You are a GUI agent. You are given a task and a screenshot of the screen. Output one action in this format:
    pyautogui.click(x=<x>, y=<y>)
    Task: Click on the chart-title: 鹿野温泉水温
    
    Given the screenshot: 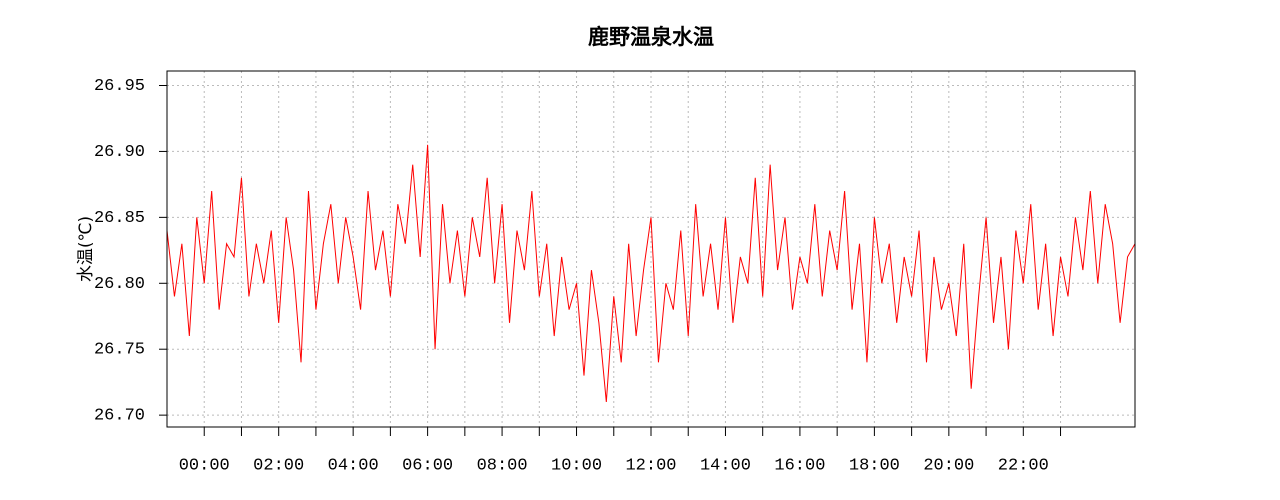 What is the action you would take?
    pyautogui.click(x=651, y=37)
    